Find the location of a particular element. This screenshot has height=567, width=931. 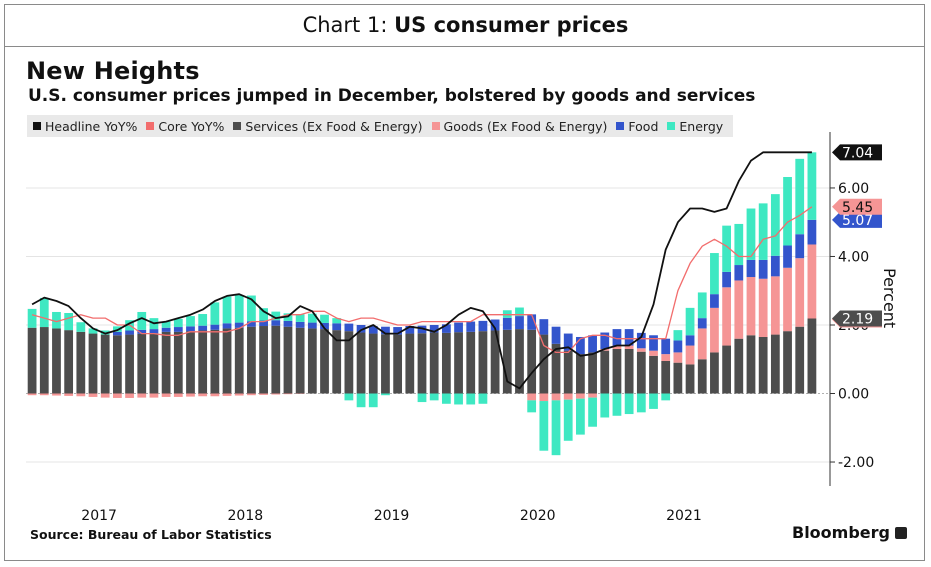

end-label: 5.07 is located at coordinates (857, 220).